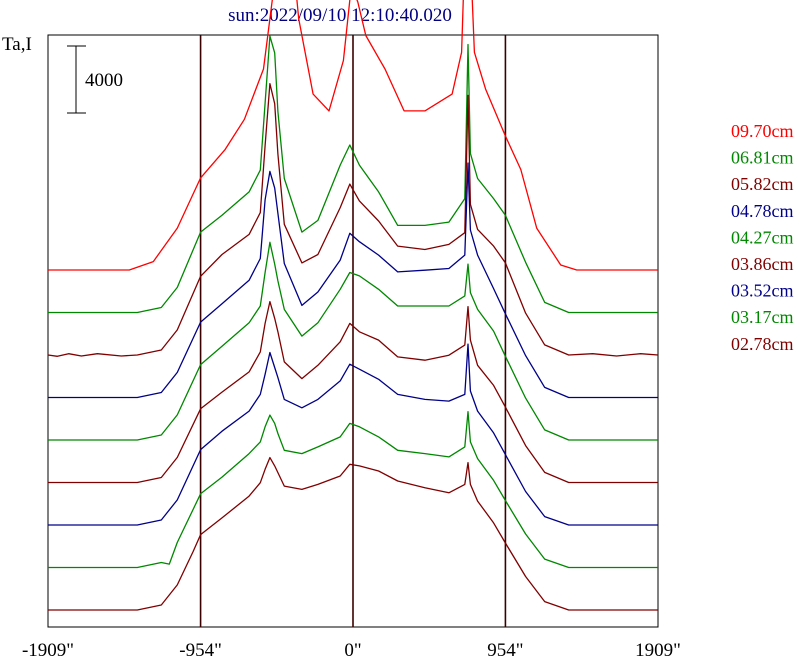 The image size is (807, 662). I want to click on legend-entry: 06.81cm, so click(762, 158).